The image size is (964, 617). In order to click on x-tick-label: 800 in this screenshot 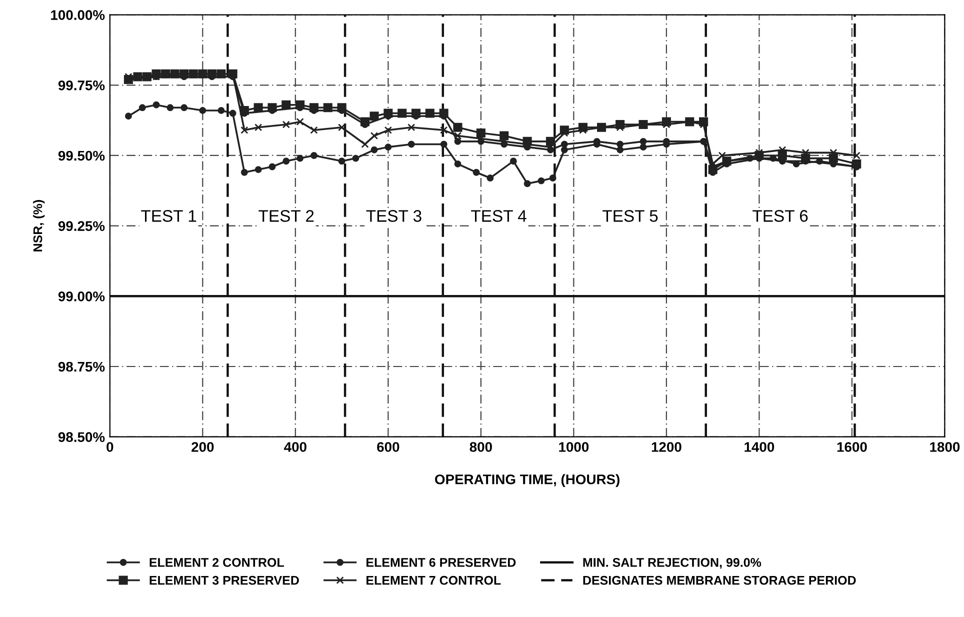, I will do `click(481, 447)`.